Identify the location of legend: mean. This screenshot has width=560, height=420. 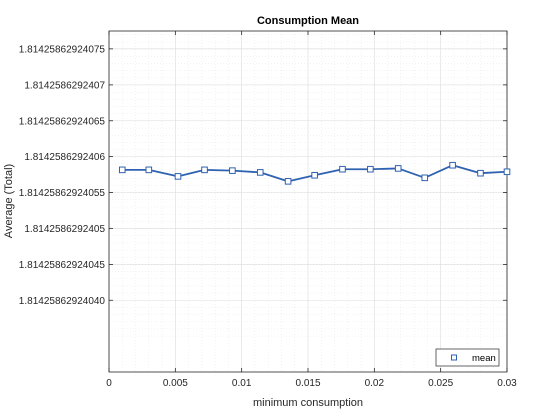
(467, 357).